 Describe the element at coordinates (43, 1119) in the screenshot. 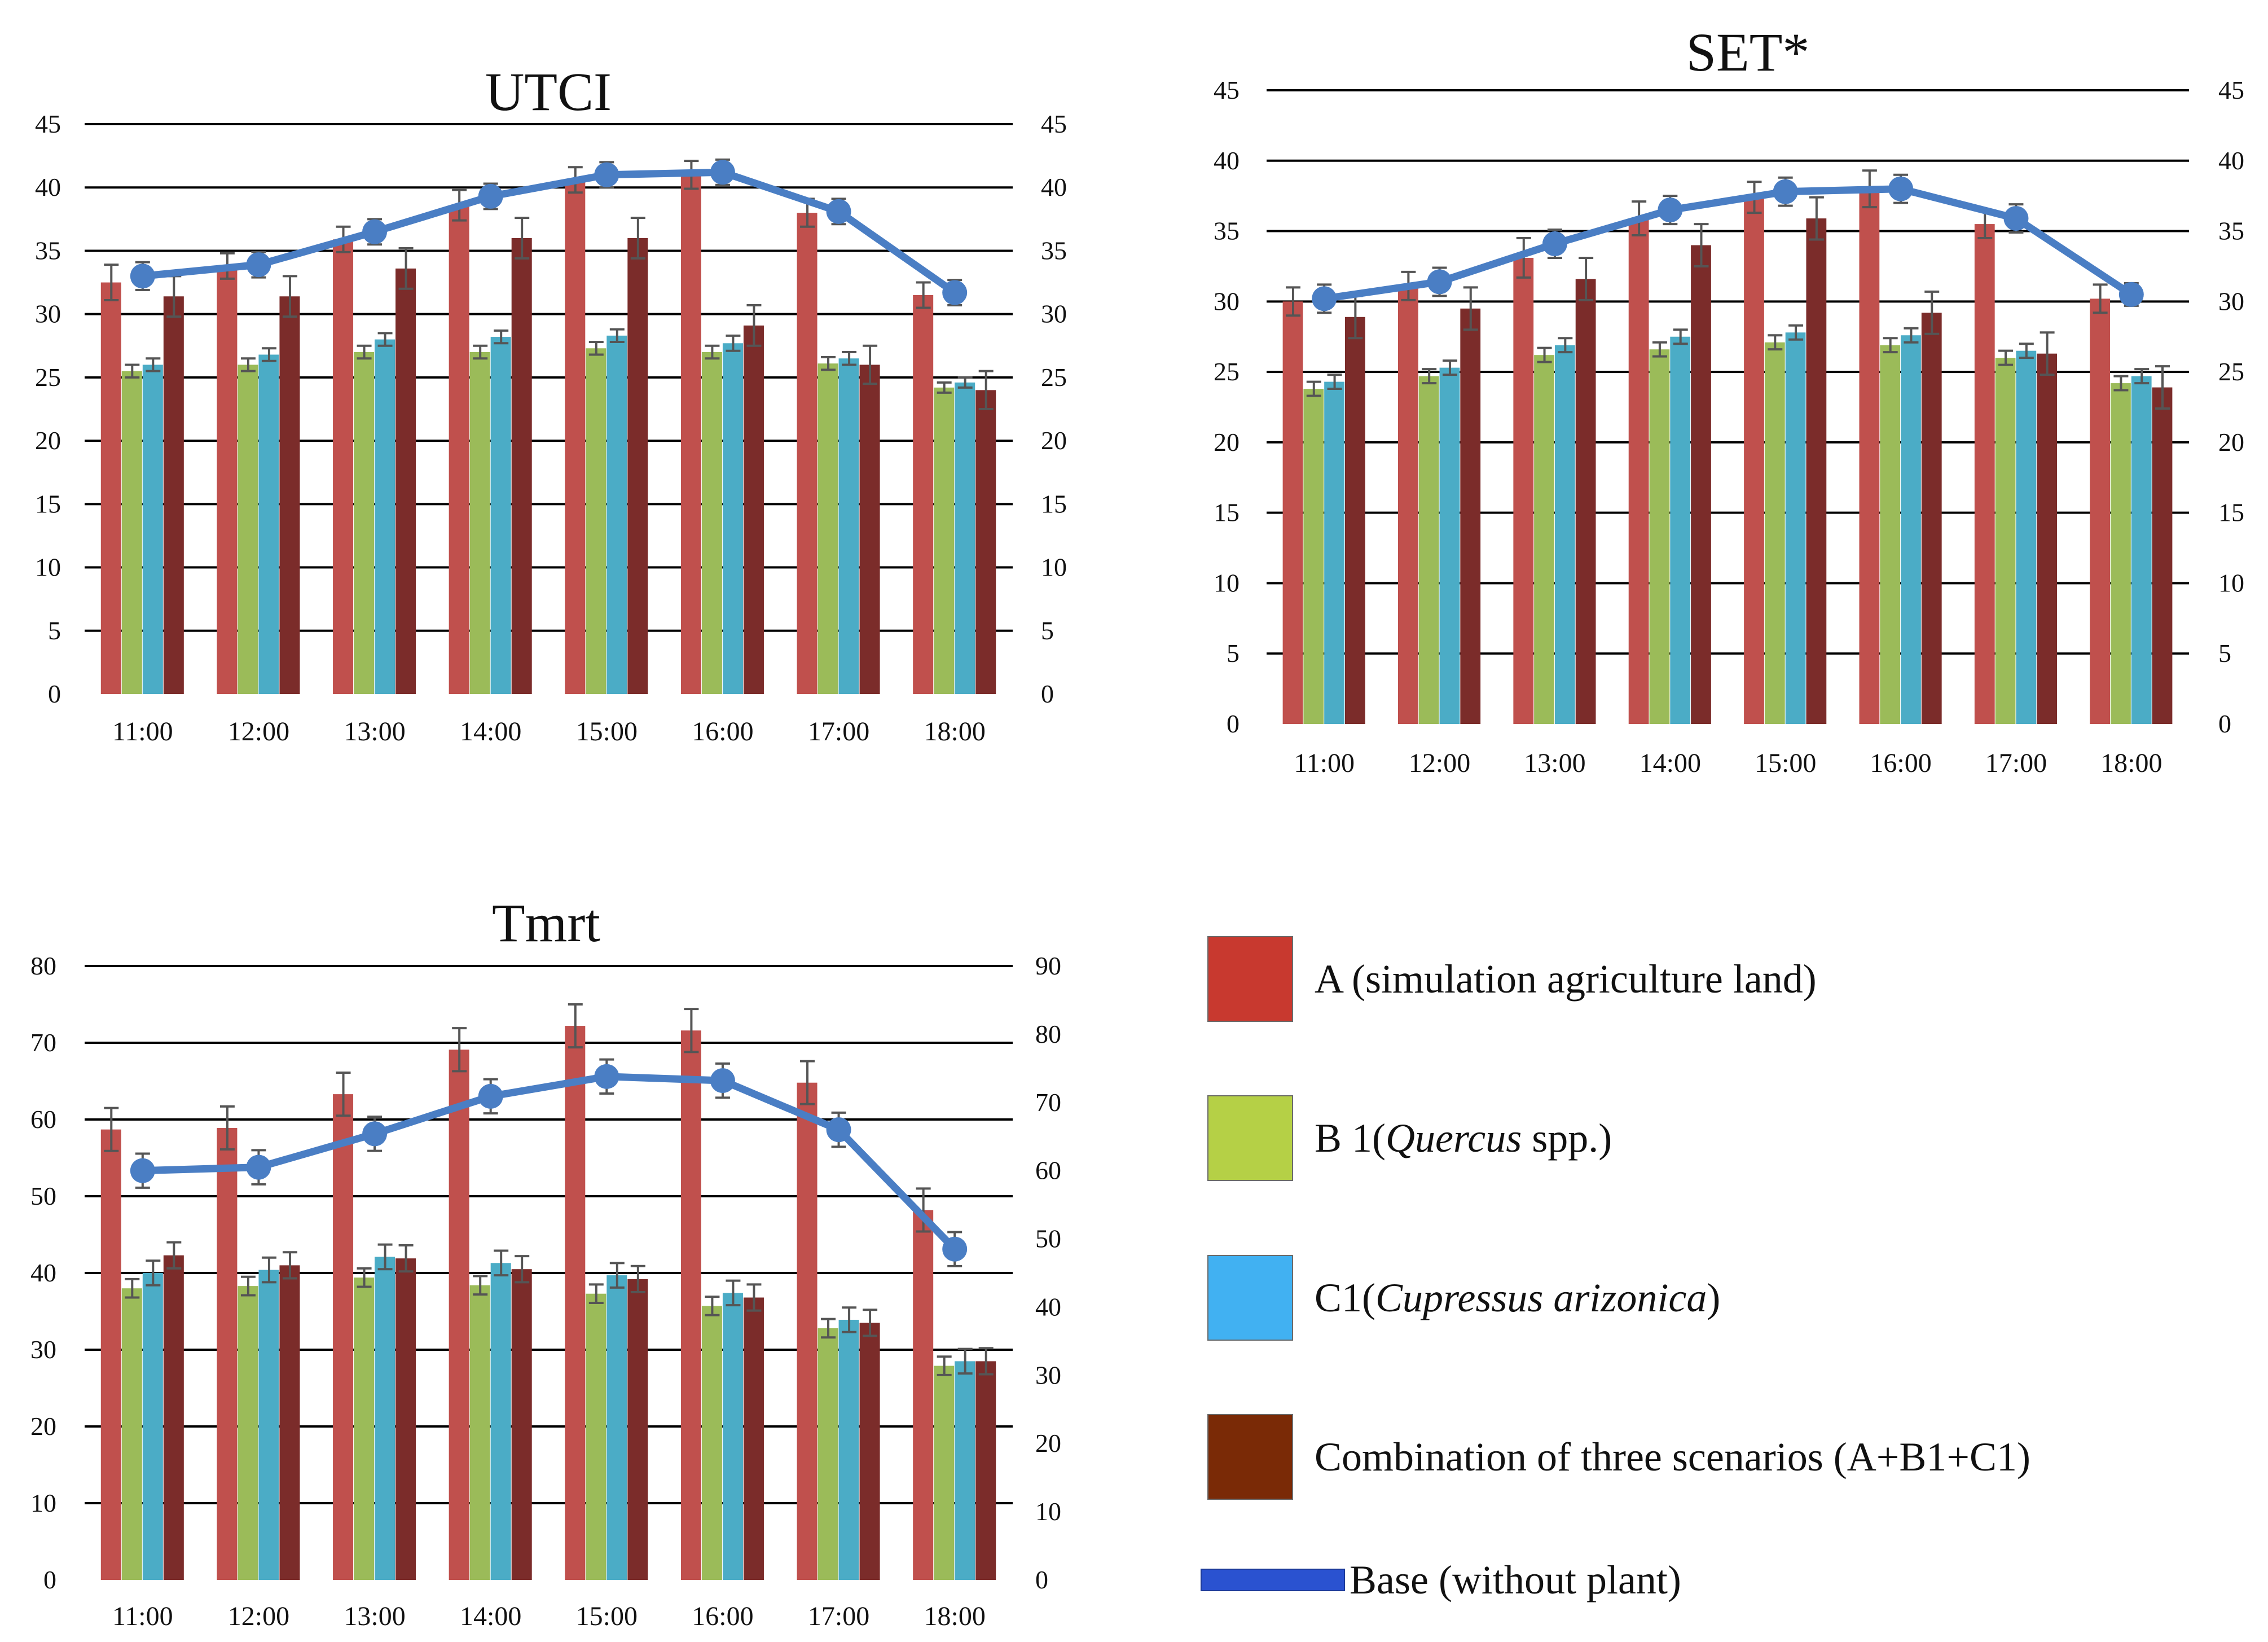

I see `tmrt-y-tick-left: 60` at that location.